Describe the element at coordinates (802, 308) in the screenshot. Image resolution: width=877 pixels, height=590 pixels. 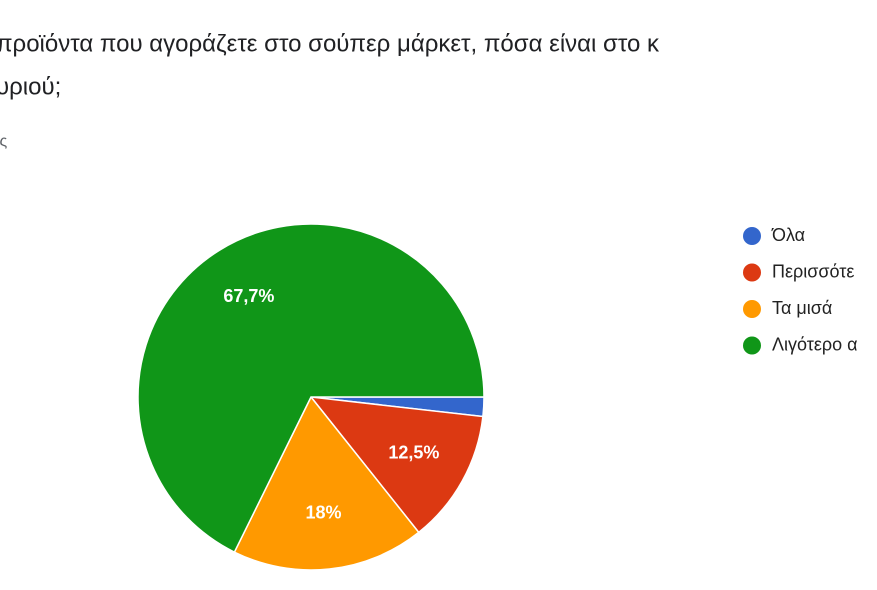
I see `legend-label: Τα μισά` at that location.